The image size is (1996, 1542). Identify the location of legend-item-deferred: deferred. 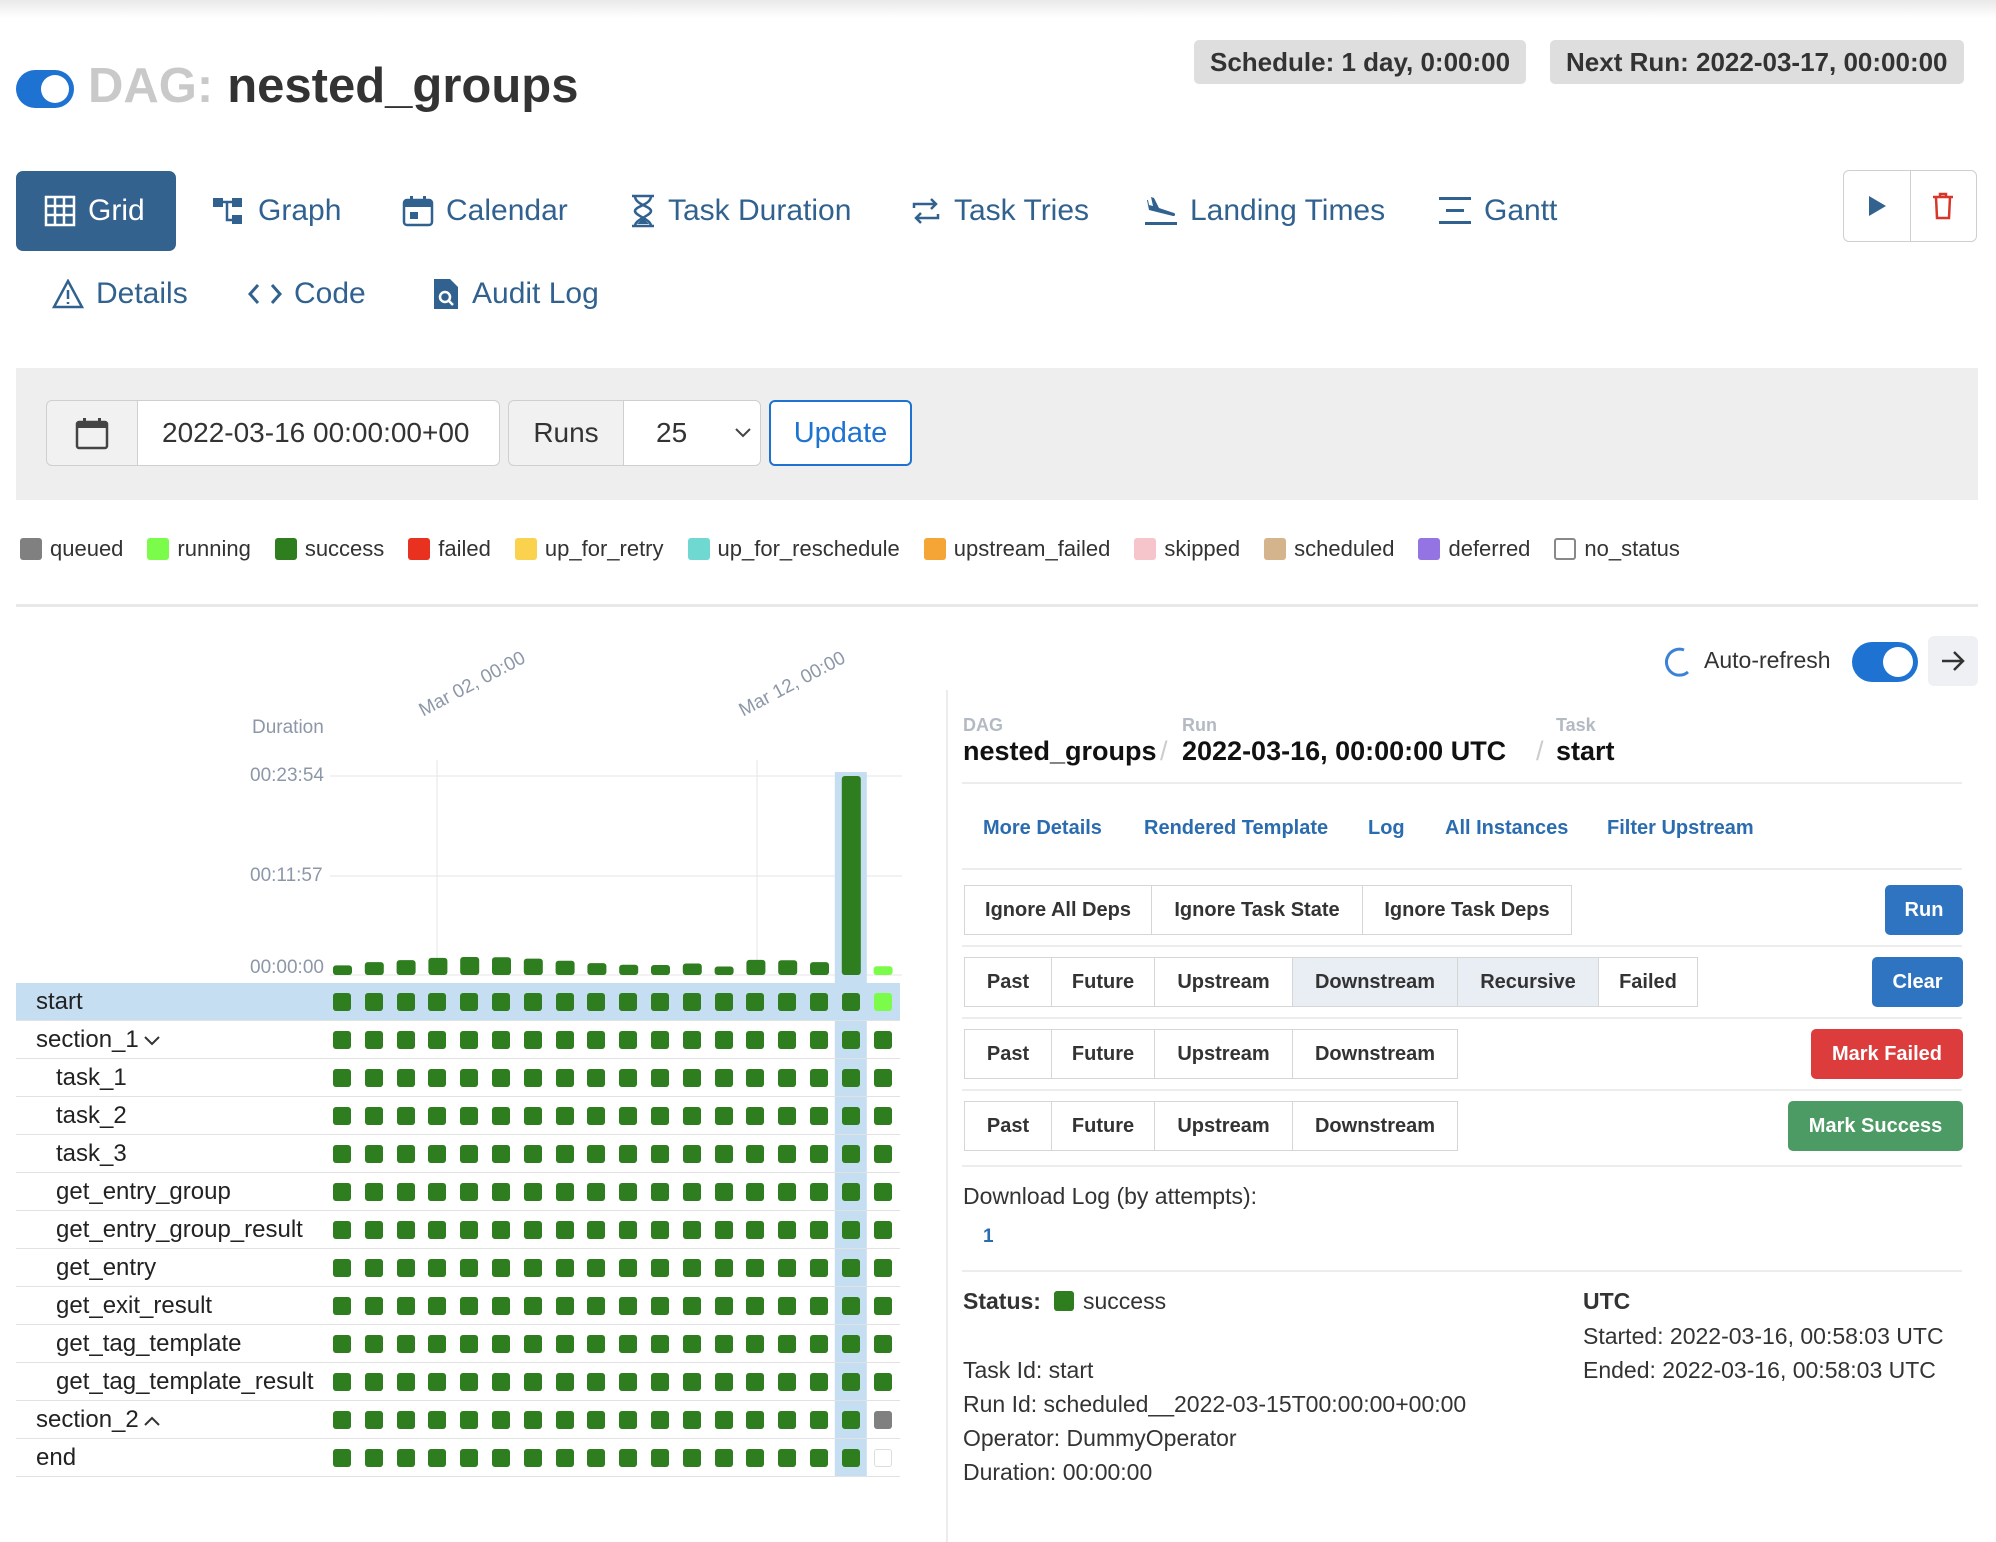
(1474, 549).